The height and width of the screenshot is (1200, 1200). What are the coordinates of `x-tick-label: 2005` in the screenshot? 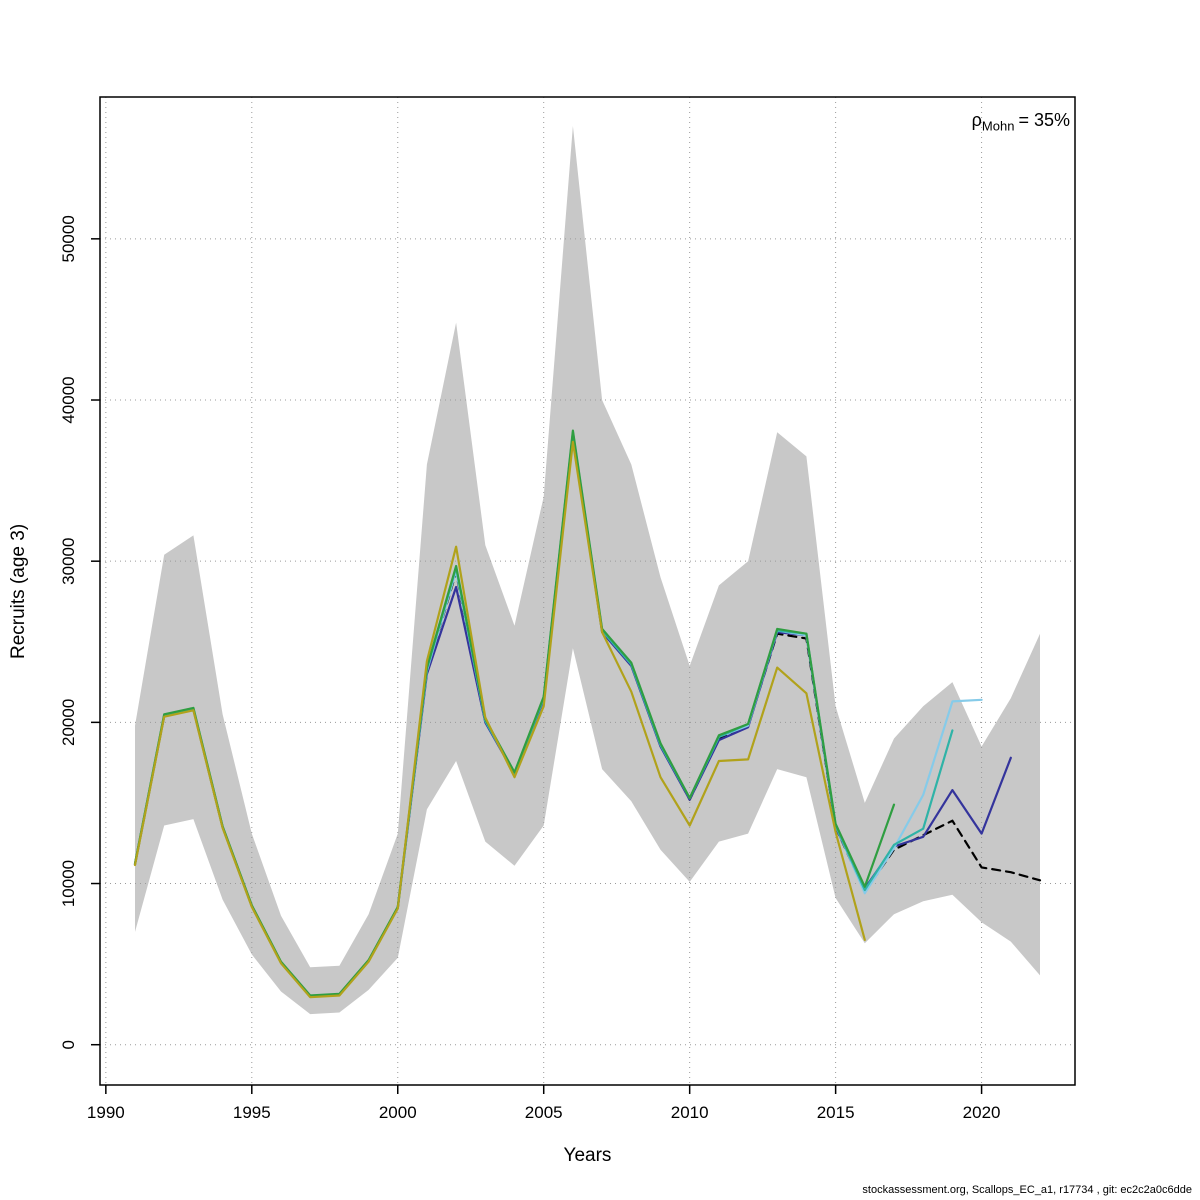 It's located at (544, 1112).